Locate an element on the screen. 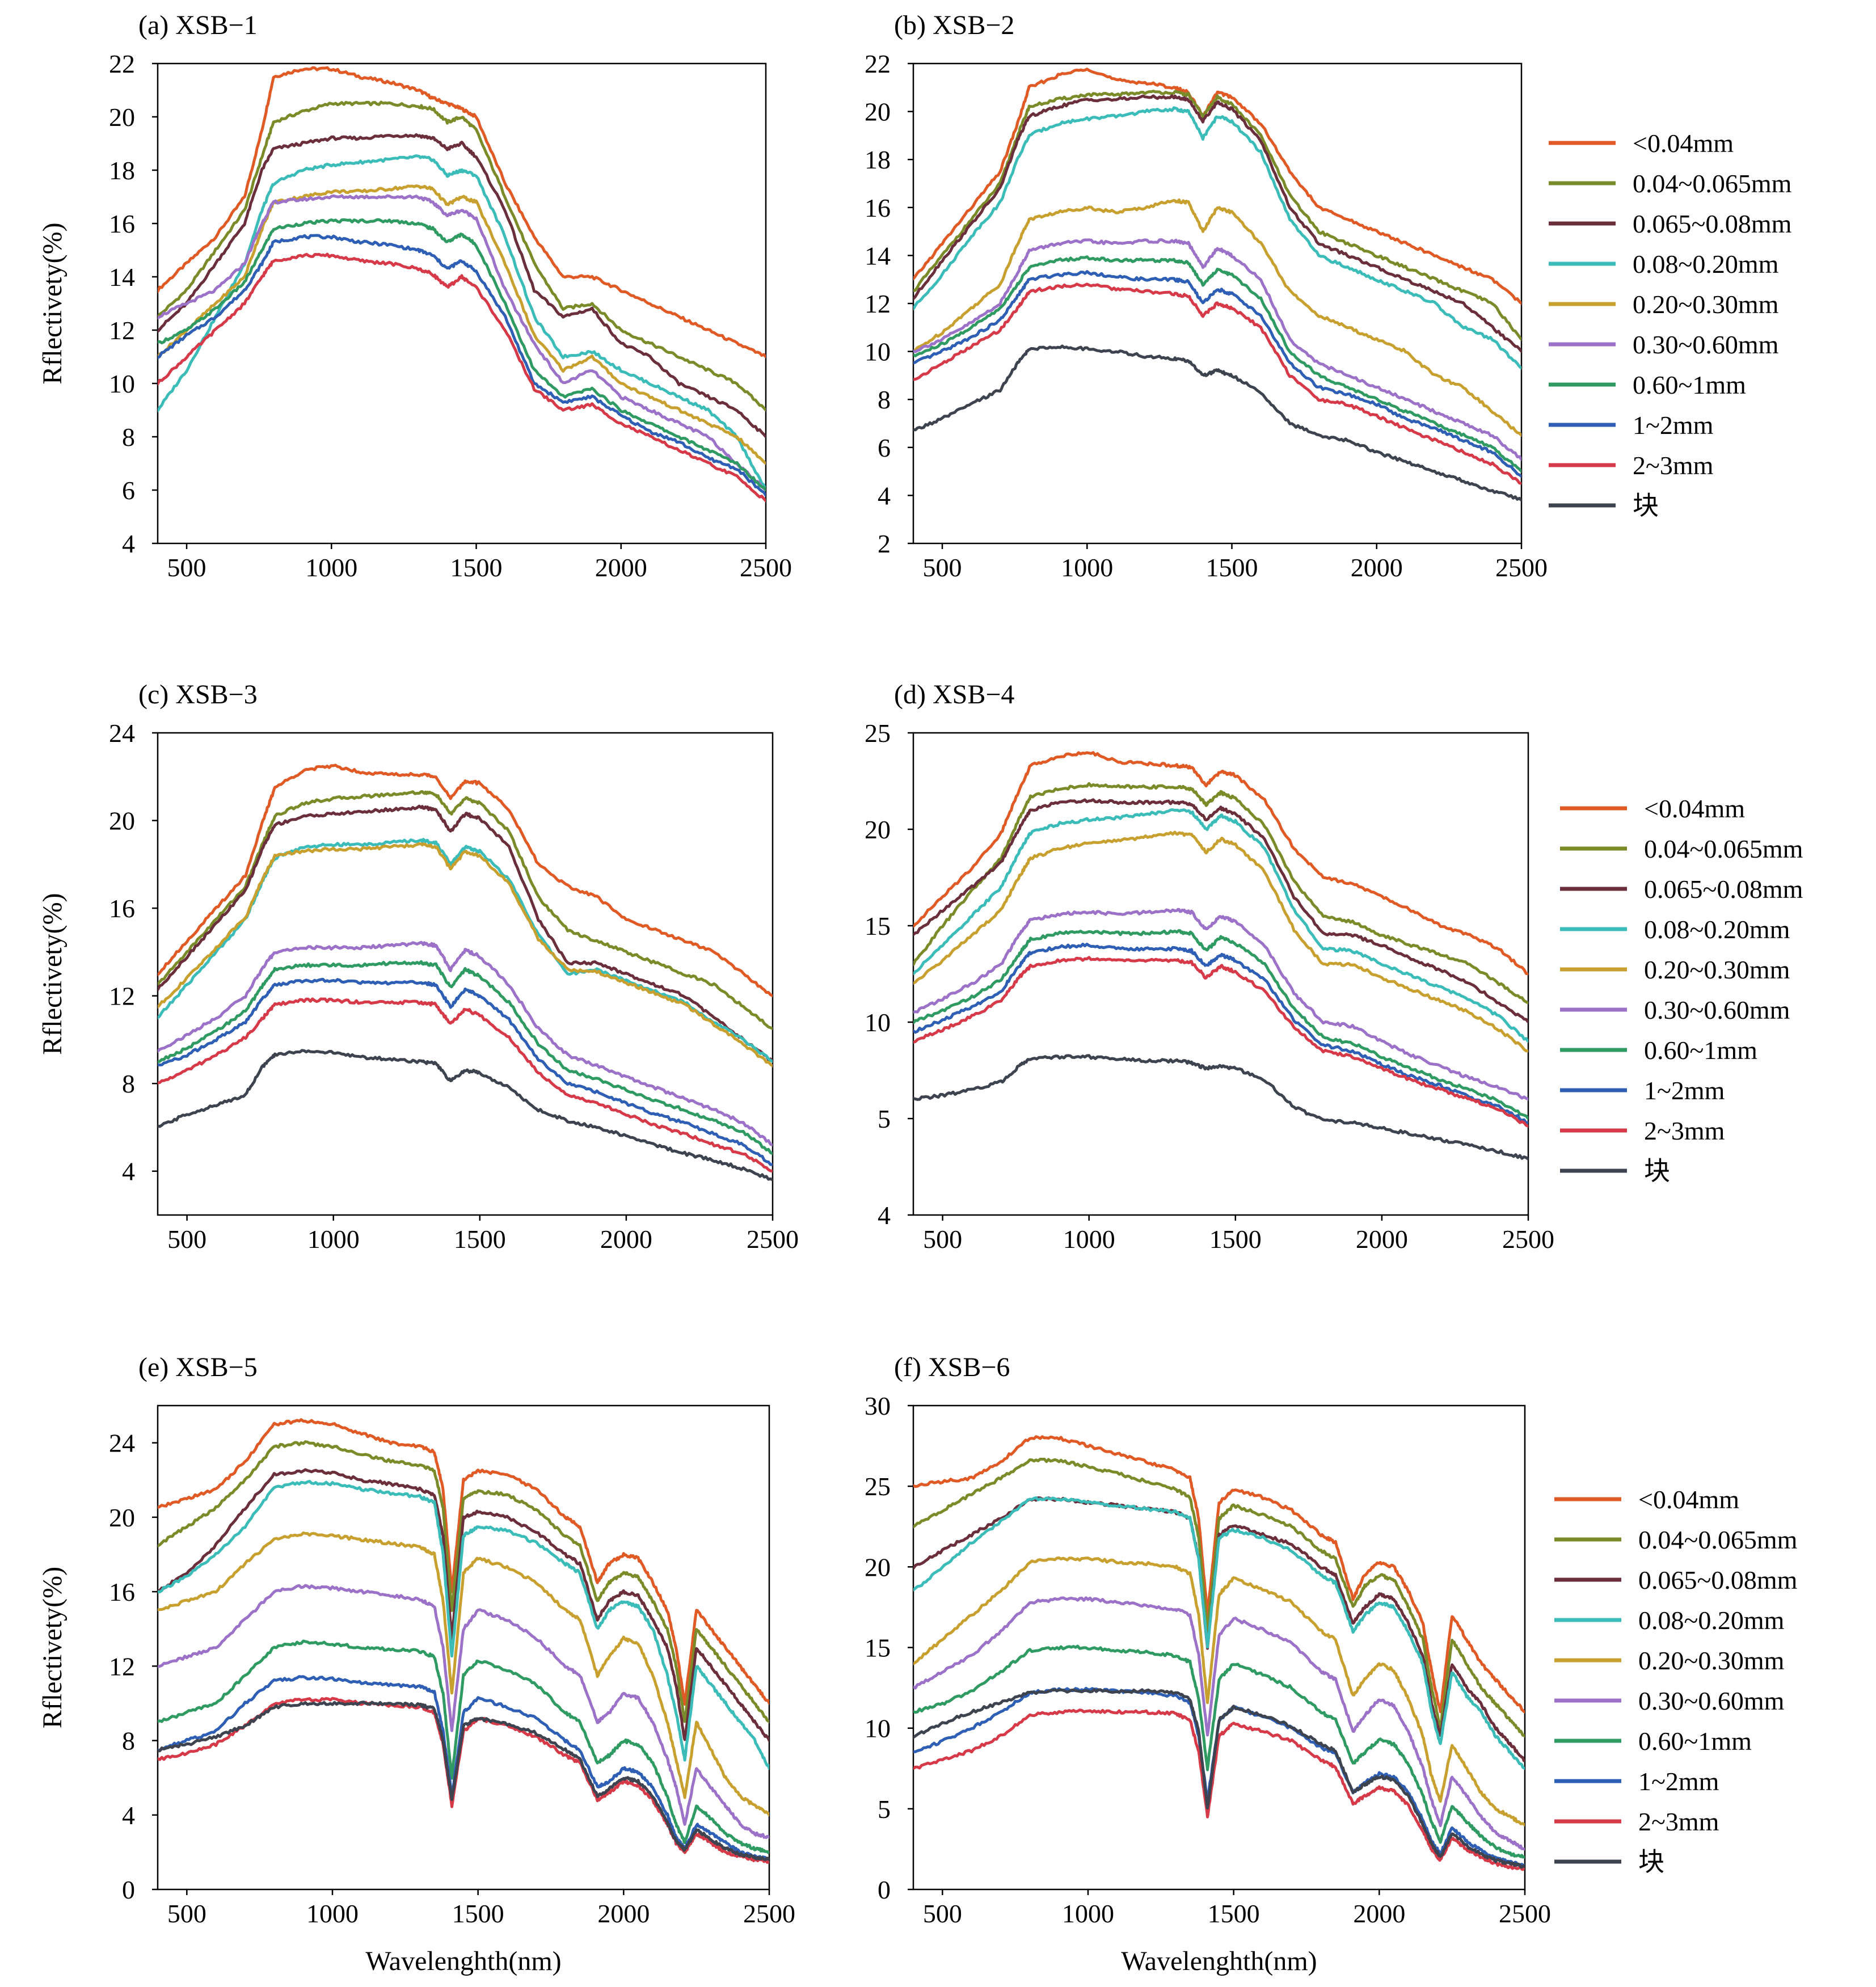 The image size is (1876, 1987). legend-label: 0.04~0.065mm is located at coordinates (1718, 1540).